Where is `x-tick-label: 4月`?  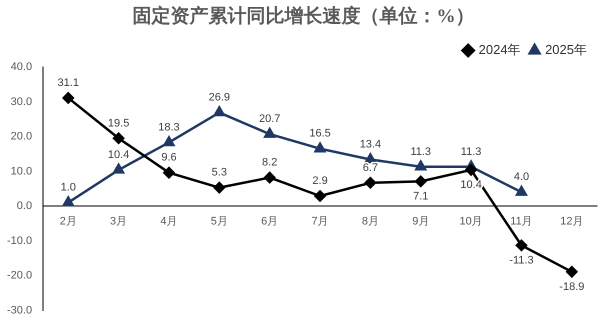 x-tick-label: 4月 is located at coordinates (169, 222).